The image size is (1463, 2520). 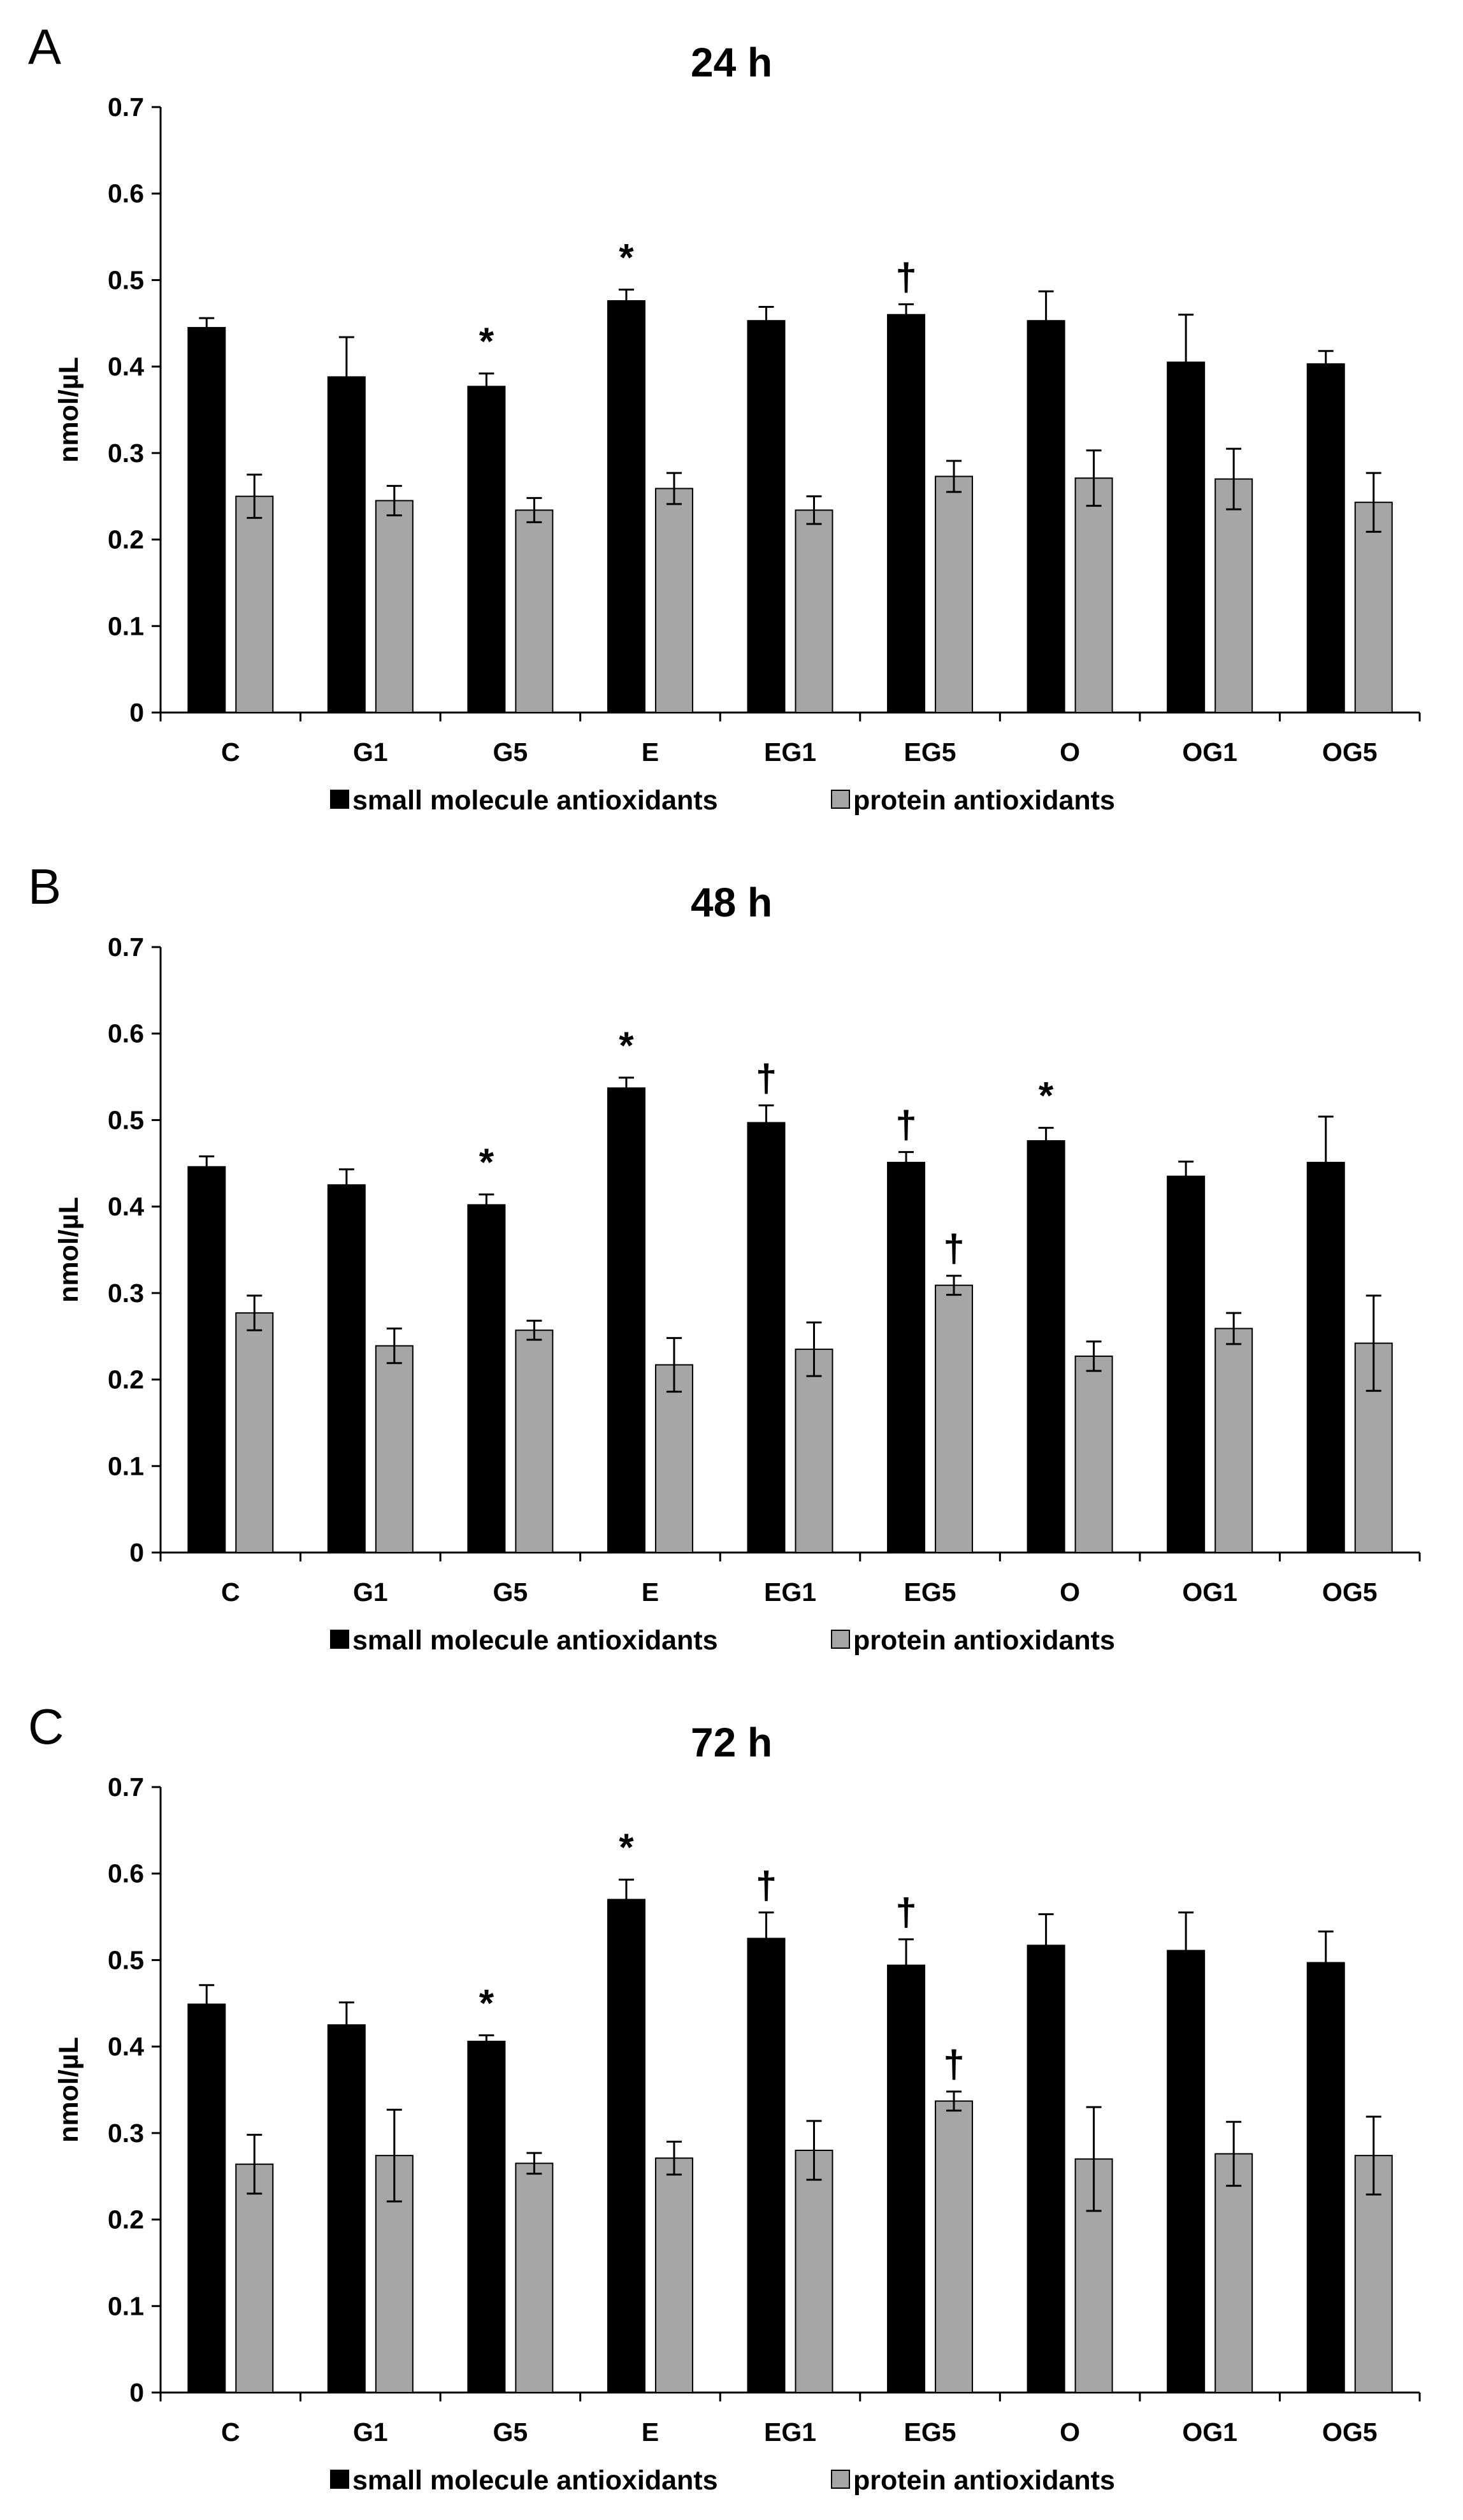 I want to click on x-tick-label: G5, so click(x=511, y=2432).